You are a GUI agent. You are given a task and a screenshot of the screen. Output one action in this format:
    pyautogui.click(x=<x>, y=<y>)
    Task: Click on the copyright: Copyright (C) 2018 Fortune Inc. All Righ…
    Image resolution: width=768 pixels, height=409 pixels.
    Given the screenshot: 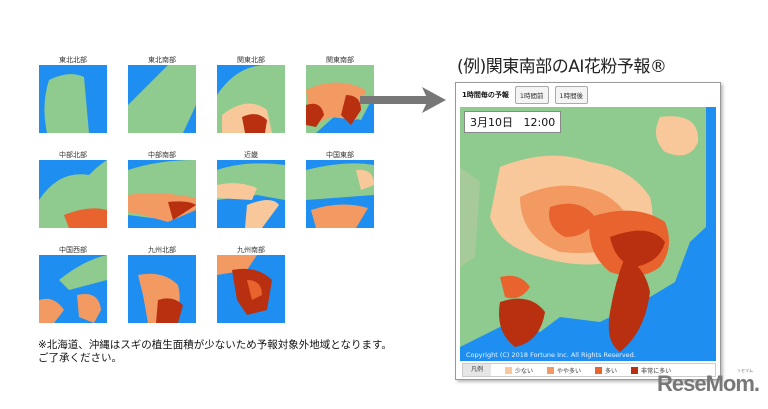 What is the action you would take?
    pyautogui.click(x=551, y=355)
    